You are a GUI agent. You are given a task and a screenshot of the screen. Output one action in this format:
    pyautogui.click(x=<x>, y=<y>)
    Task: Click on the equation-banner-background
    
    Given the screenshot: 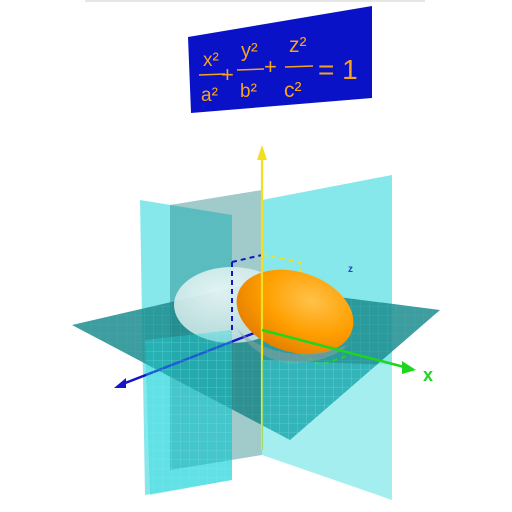 What is the action you would take?
    pyautogui.click(x=280, y=59)
    